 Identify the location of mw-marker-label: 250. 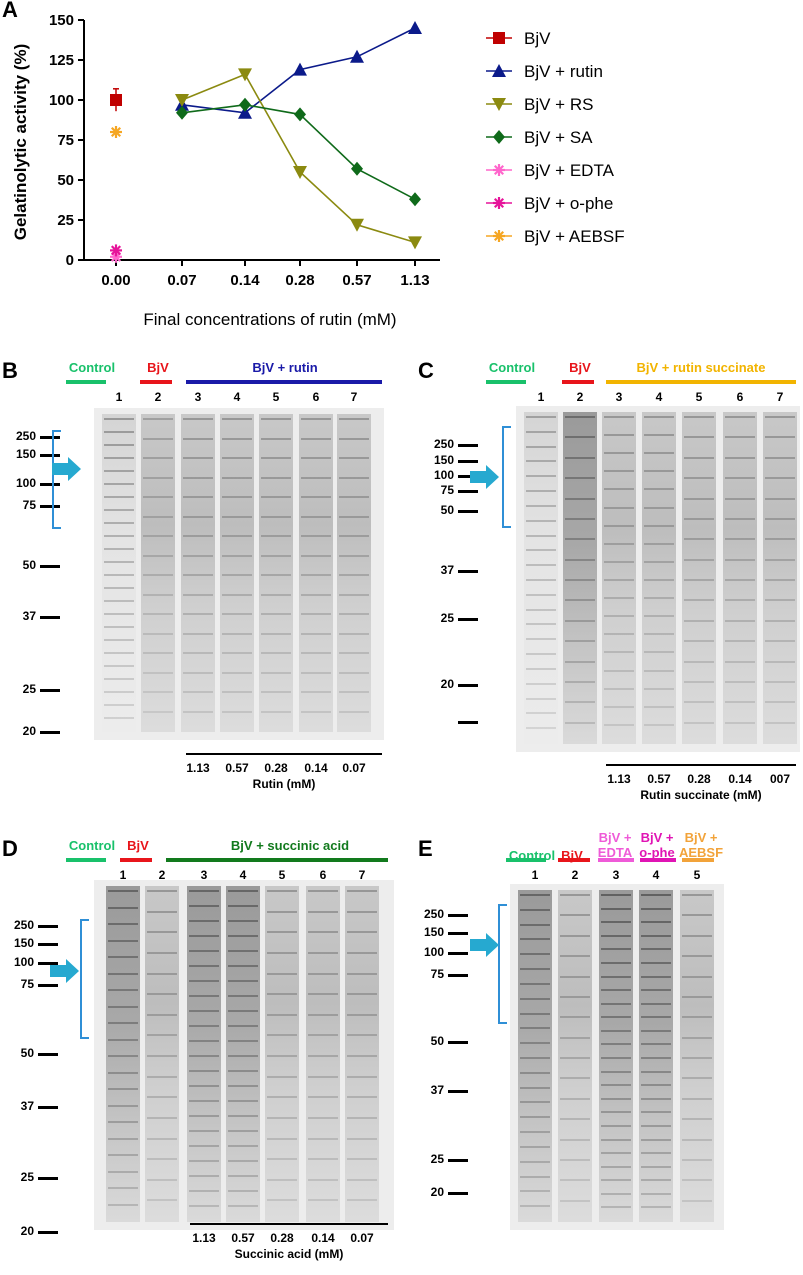
(433, 914).